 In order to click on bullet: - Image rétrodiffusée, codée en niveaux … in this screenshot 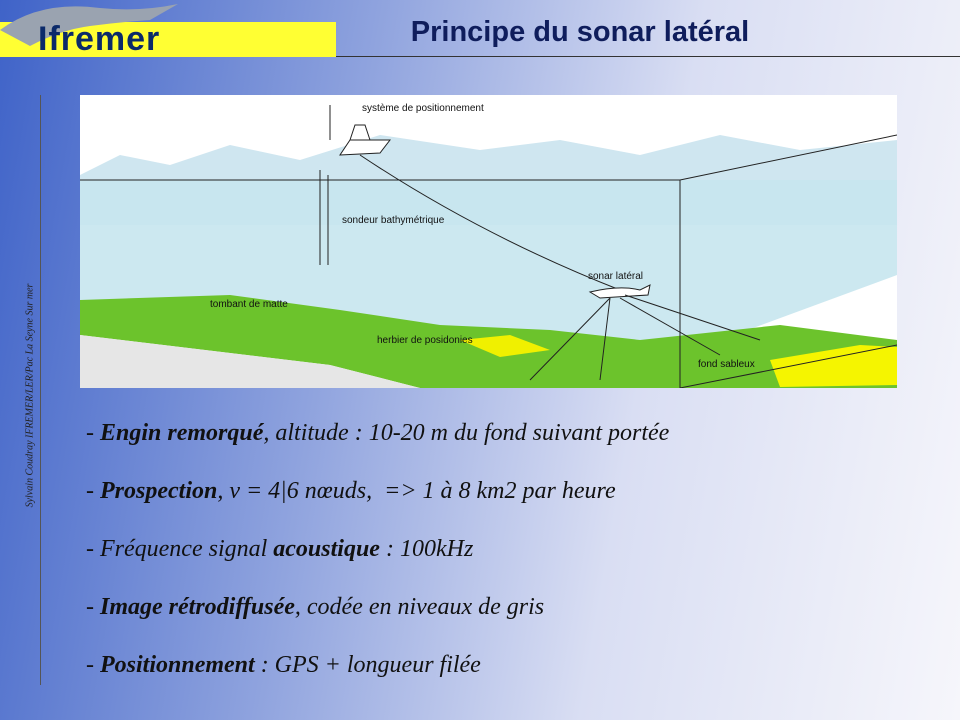, I will do `click(377, 623)`.